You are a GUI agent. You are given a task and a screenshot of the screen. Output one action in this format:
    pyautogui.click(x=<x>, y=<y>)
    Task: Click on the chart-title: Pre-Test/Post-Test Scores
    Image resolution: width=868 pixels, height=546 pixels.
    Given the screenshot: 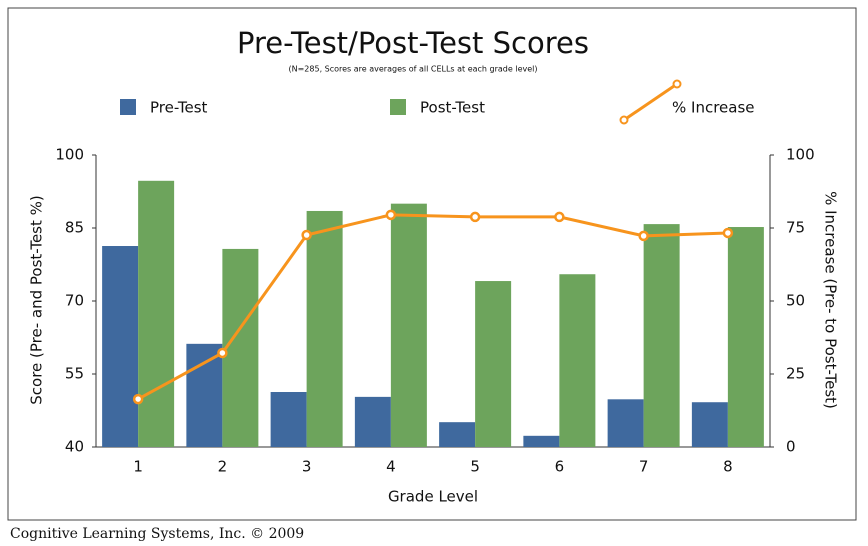 What is the action you would take?
    pyautogui.click(x=413, y=43)
    